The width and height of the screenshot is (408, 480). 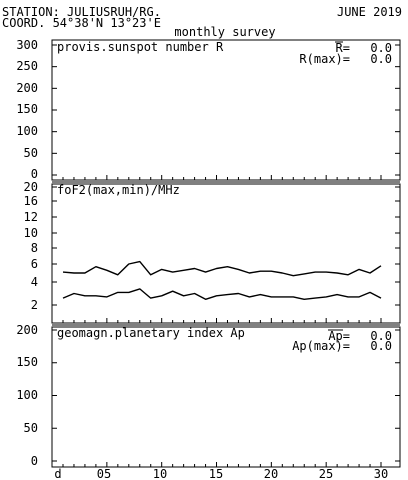 I want to click on y-tick-label: 6, so click(x=34, y=264).